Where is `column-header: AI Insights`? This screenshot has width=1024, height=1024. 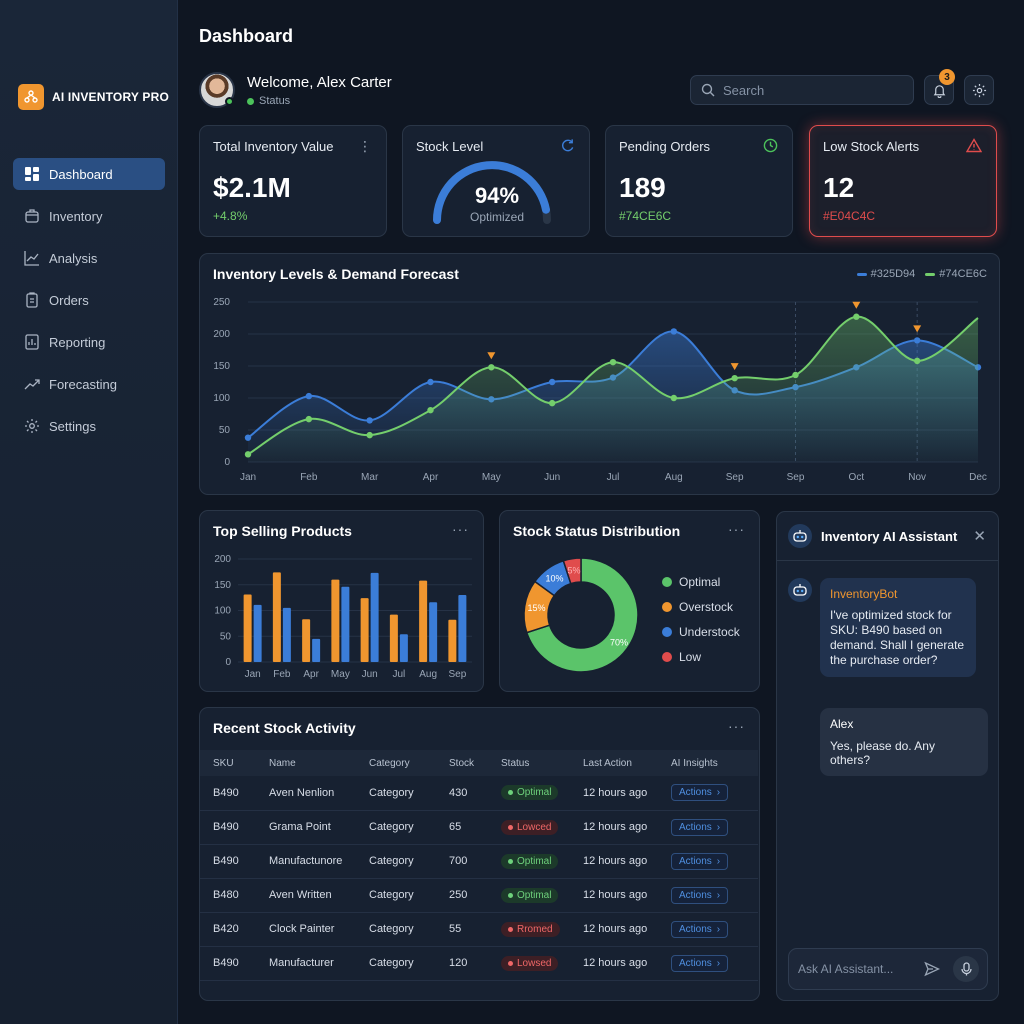
column-header: AI Insights is located at coordinates (714, 763).